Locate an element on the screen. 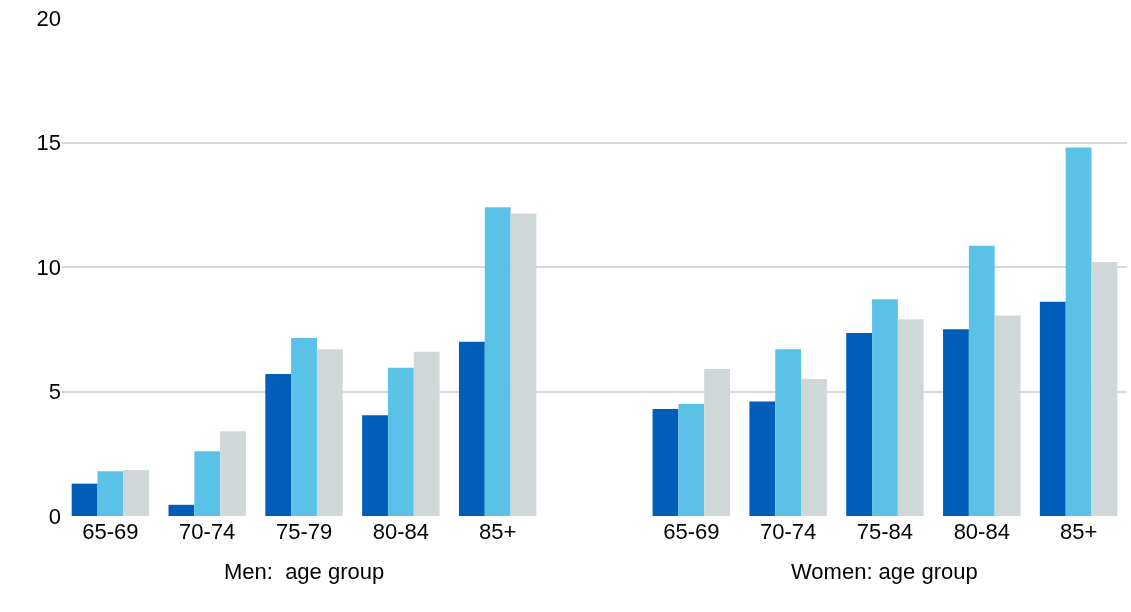  y-tick-label: 20 is located at coordinates (48, 18).